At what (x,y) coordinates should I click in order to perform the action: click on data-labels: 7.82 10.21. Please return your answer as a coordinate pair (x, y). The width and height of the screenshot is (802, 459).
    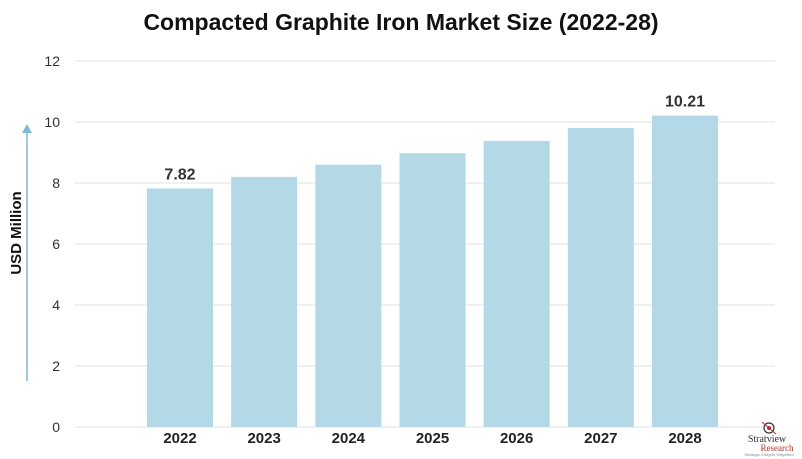
    Looking at the image, I should click on (434, 139).